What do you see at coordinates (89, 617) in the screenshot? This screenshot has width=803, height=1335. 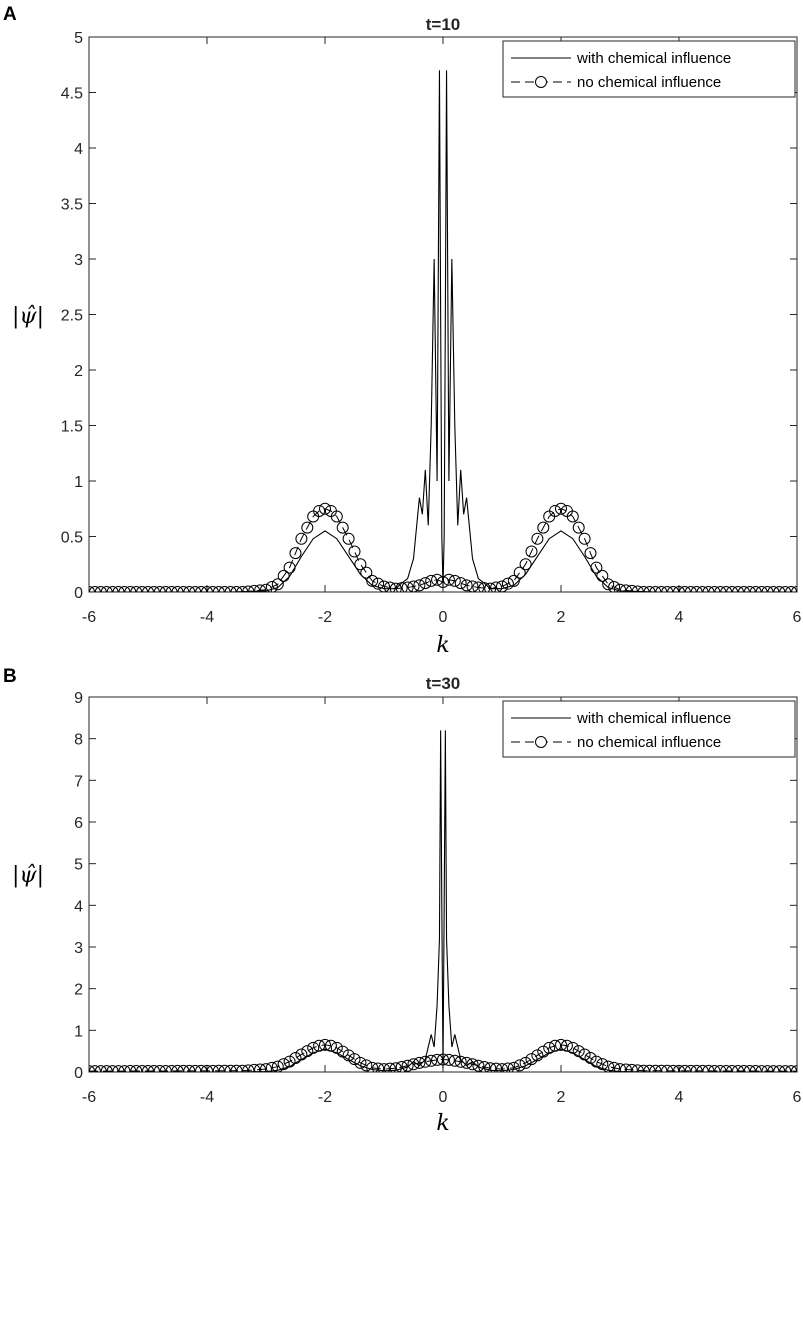 I see `x-tick-label: -6` at bounding box center [89, 617].